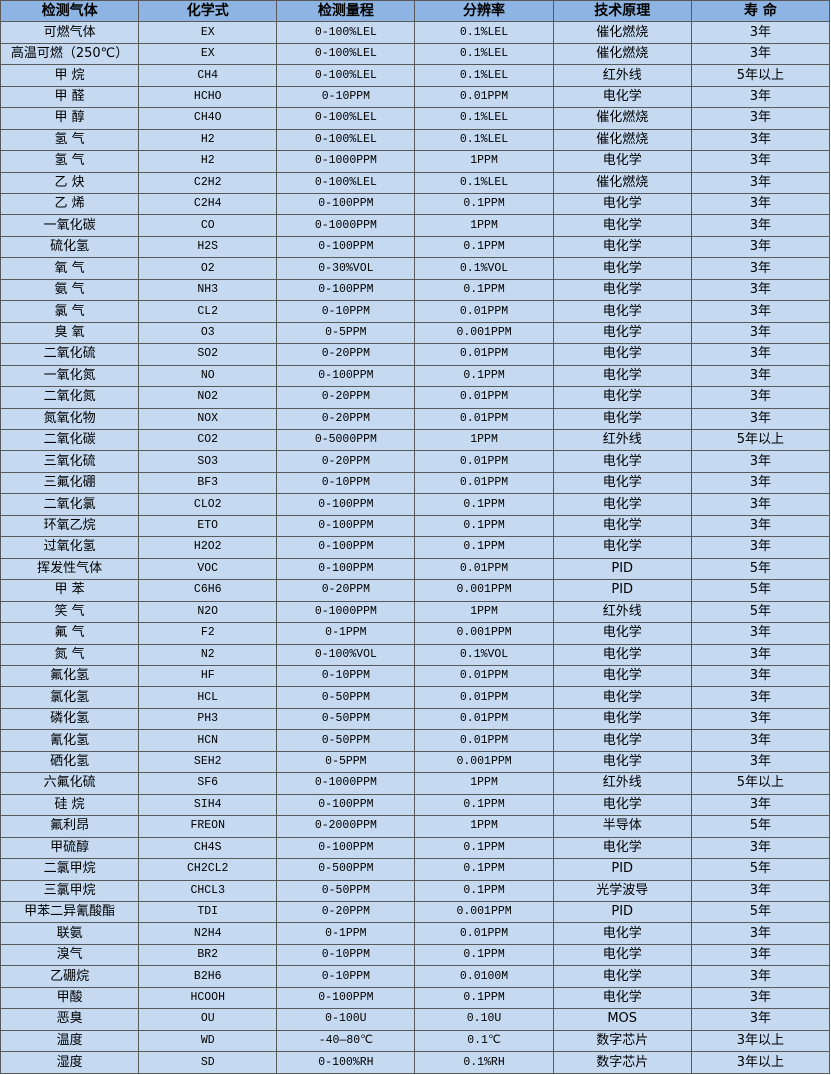 The height and width of the screenshot is (1075, 831). Describe the element at coordinates (346, 118) in the screenshot. I see `cell-range: 0-100%LEL` at that location.